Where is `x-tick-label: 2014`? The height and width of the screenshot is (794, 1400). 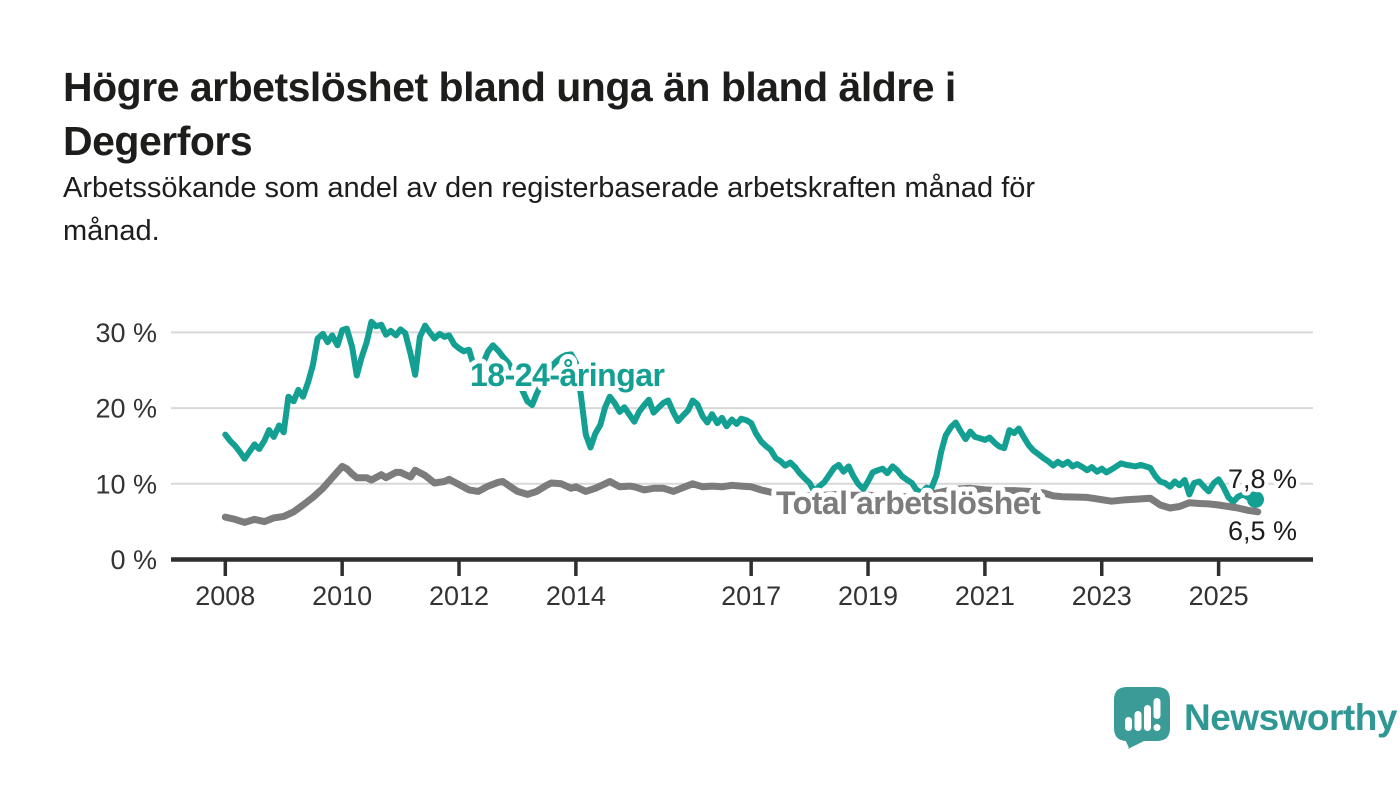
x-tick-label: 2014 is located at coordinates (576, 596).